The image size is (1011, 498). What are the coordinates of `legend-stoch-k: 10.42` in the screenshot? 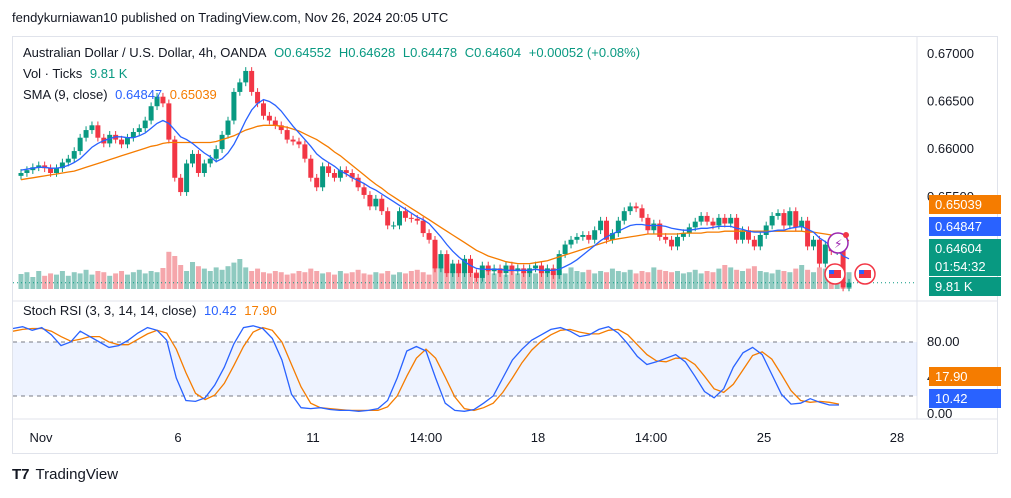 It's located at (220, 310).